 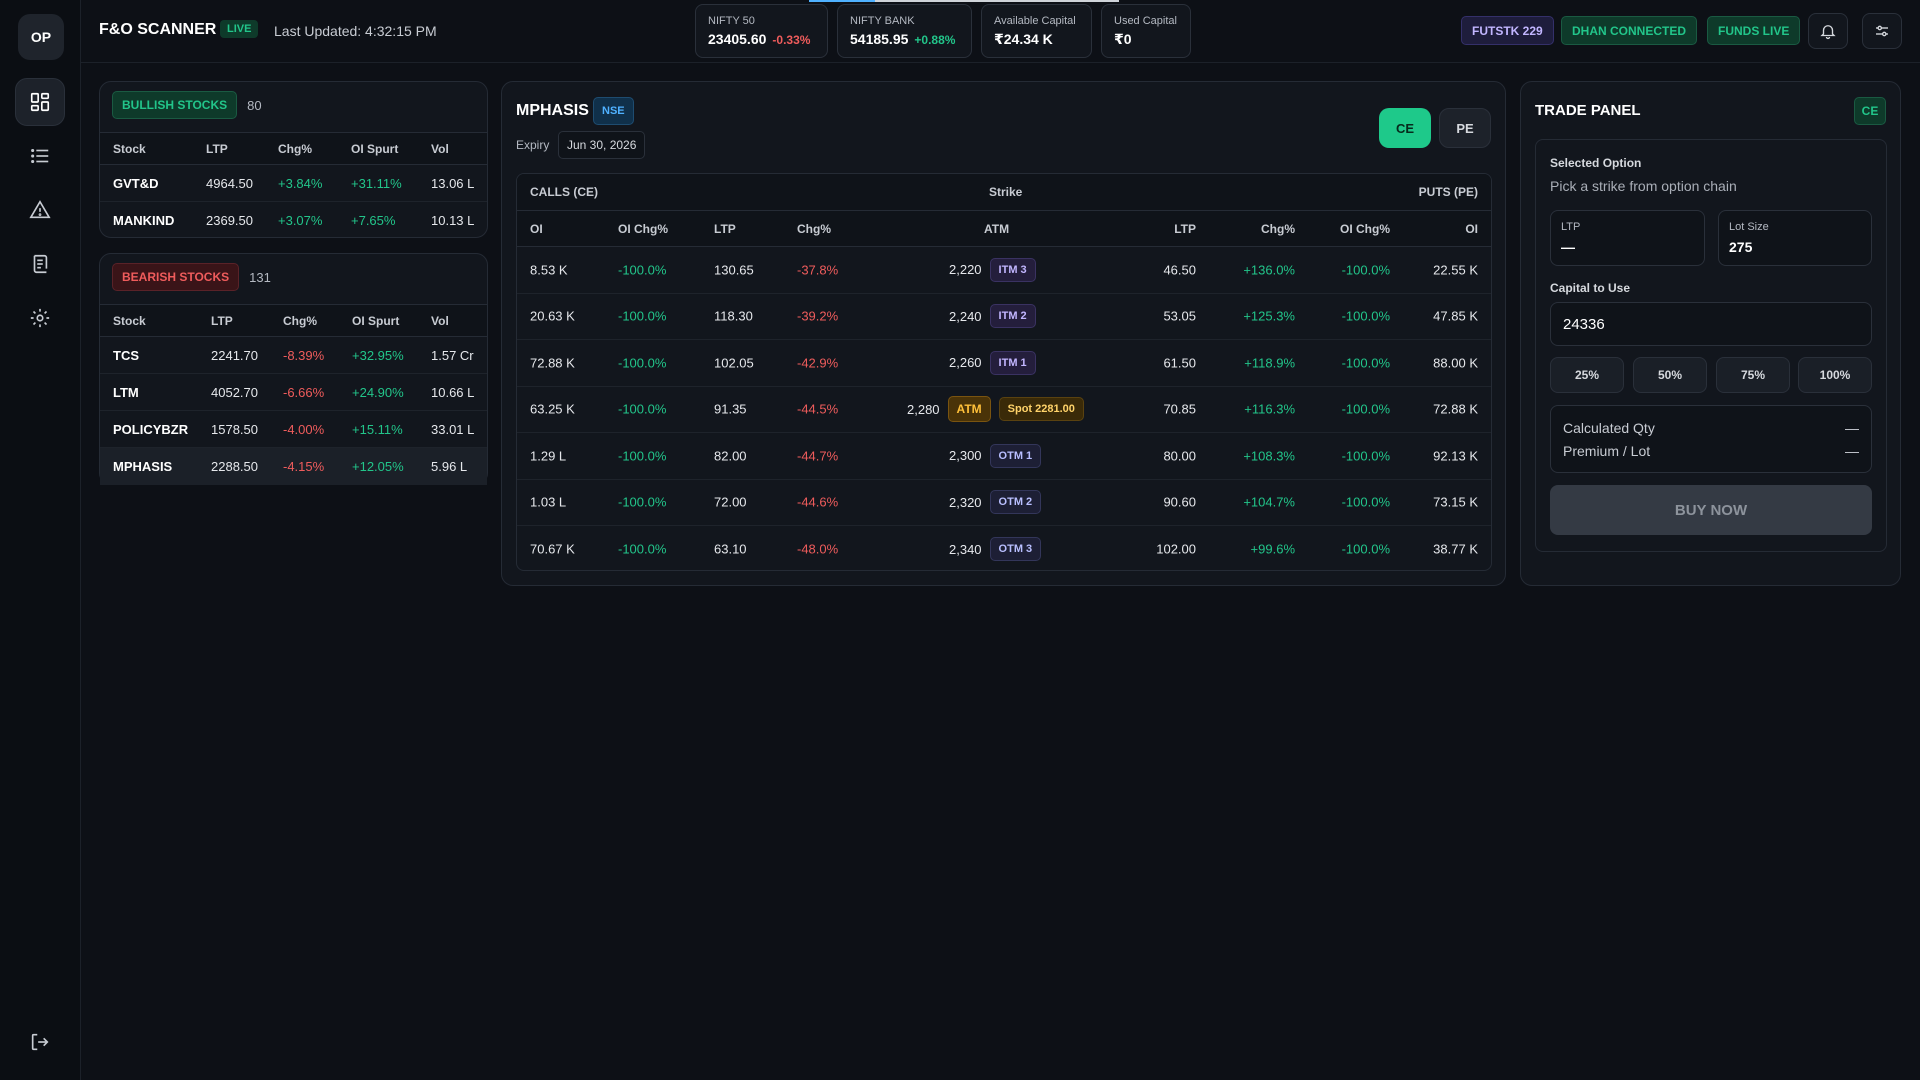 I want to click on stock-oi-spurt: +32.95%, so click(x=378, y=355).